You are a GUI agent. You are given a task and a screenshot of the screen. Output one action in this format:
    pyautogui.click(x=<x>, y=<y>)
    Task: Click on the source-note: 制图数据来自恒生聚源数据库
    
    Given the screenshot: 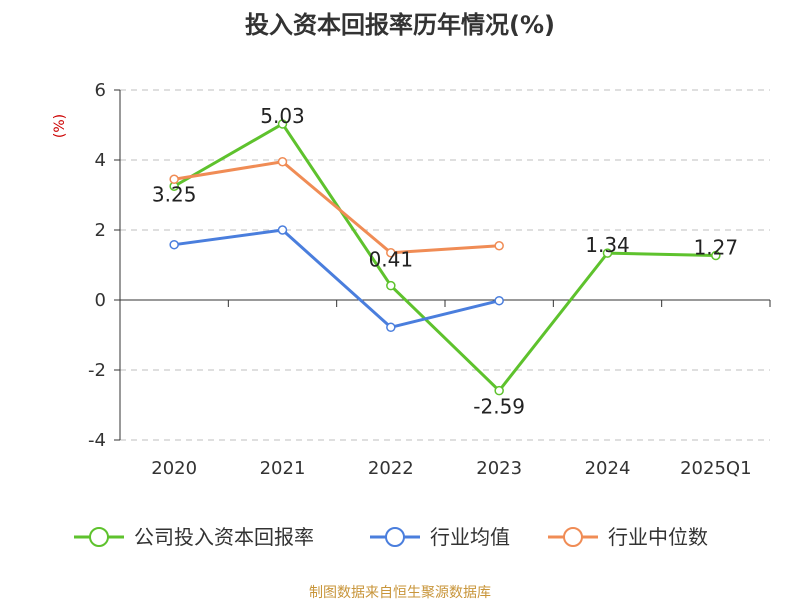 What is the action you would take?
    pyautogui.click(x=400, y=592)
    